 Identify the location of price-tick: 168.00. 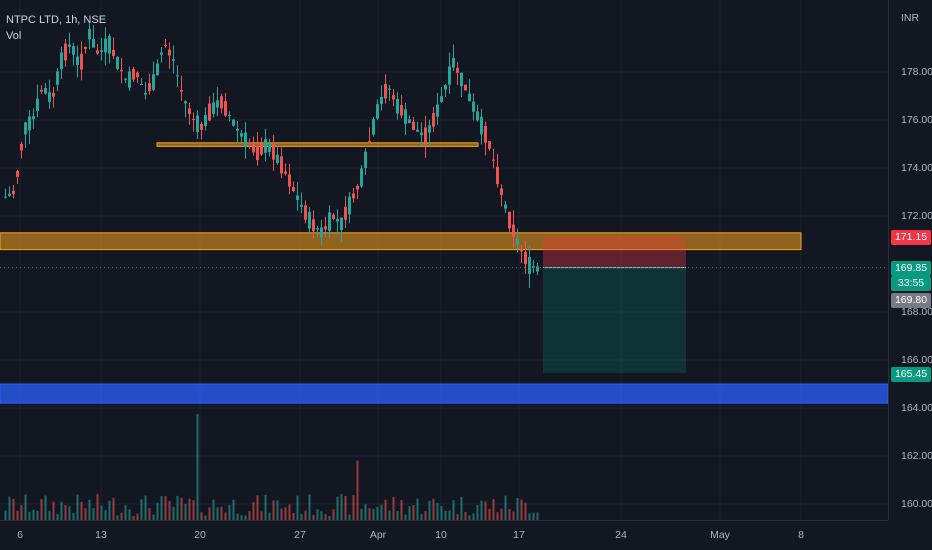
(916, 312).